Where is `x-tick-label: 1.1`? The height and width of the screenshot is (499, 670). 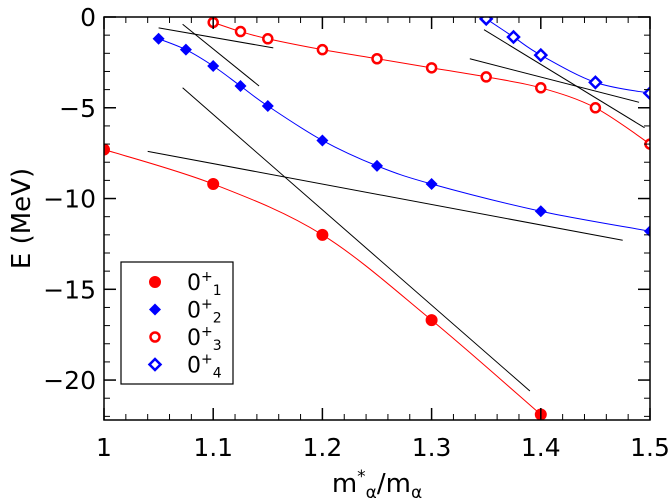 x-tick-label: 1.1 is located at coordinates (213, 447).